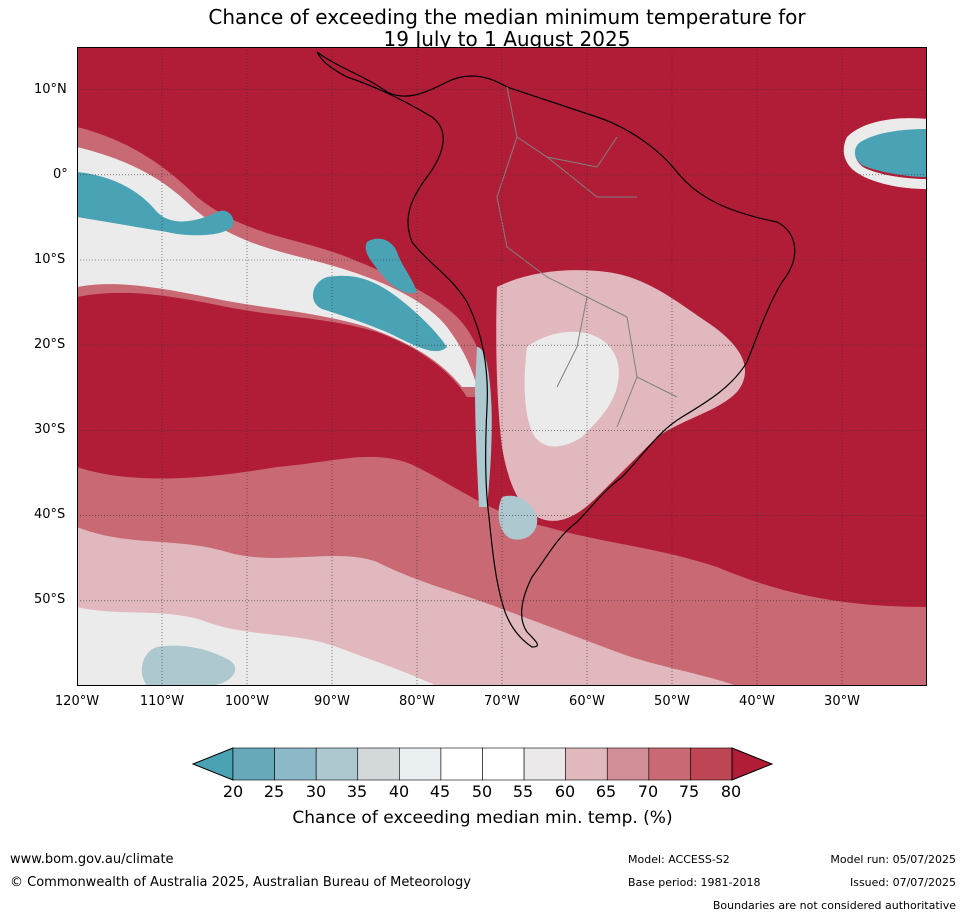  Describe the element at coordinates (502, 701) in the screenshot. I see `lon-label-70w: 70°W` at that location.